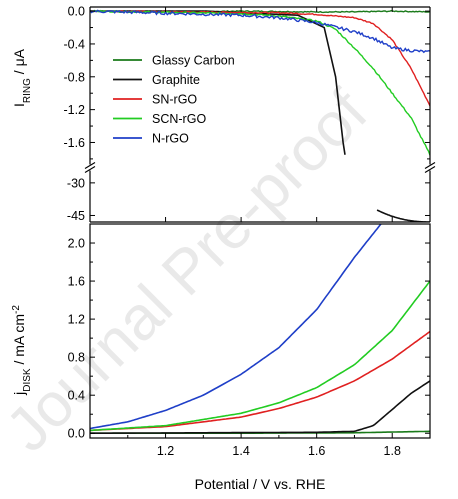  I want to click on ring-line-graphite-lower, so click(403, 215).